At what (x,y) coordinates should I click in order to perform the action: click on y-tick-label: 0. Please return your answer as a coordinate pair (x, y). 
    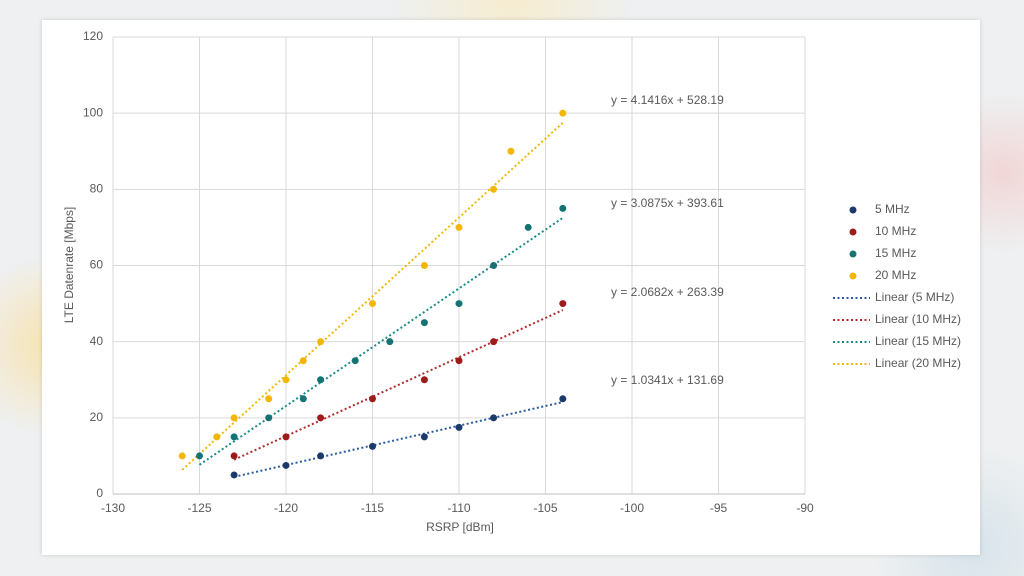
    Looking at the image, I should click on (99, 493).